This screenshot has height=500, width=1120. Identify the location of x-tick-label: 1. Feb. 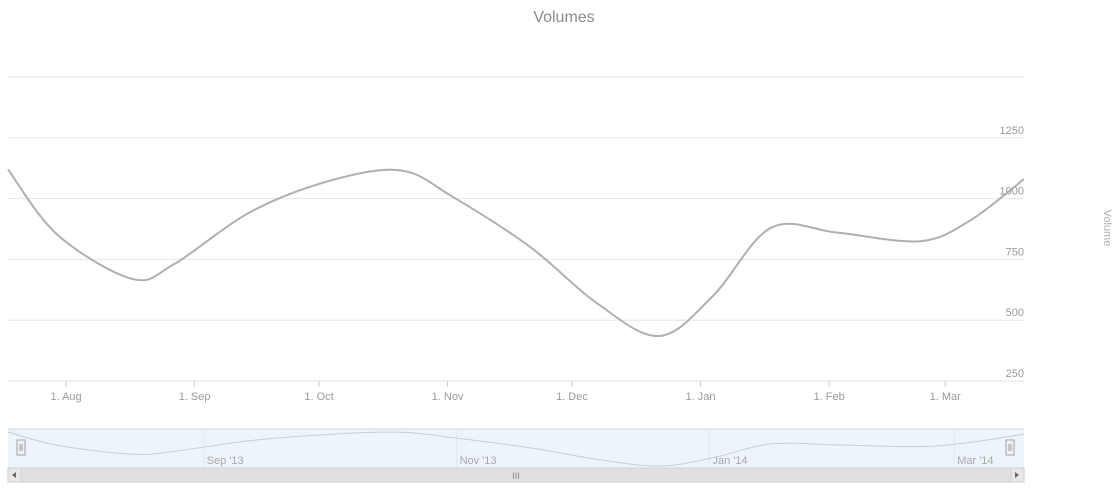
(829, 397).